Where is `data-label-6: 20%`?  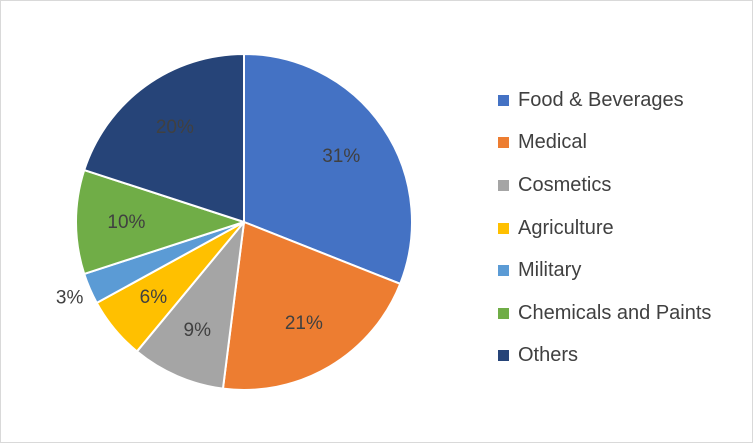
data-label-6: 20% is located at coordinates (175, 127).